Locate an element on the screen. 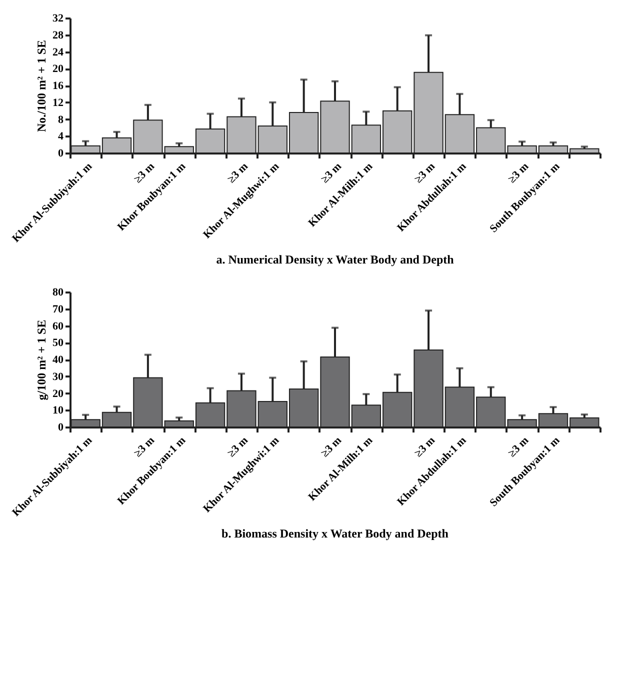  y-tick-label: 30 is located at coordinates (58, 376).